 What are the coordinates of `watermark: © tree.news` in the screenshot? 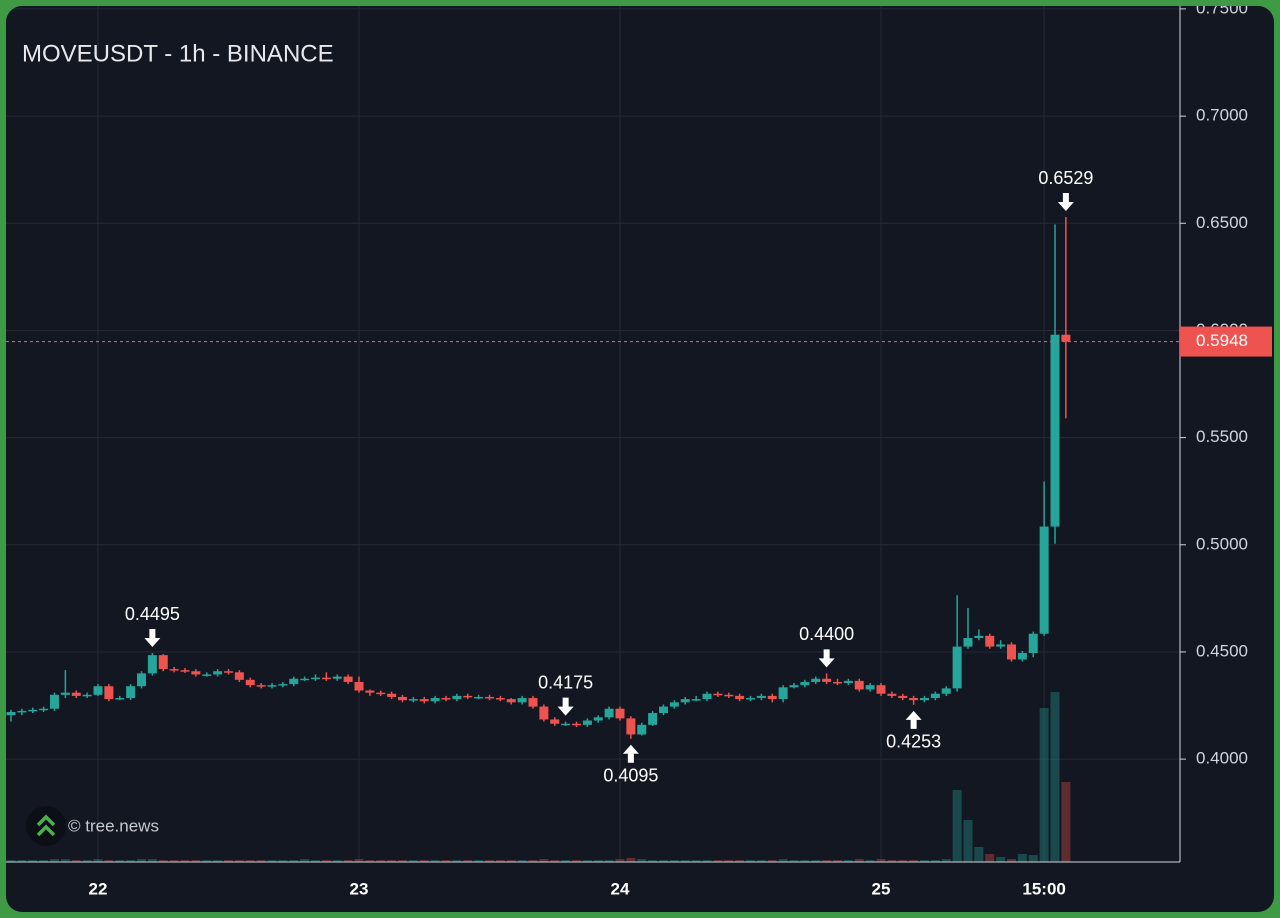 It's located at (113, 825).